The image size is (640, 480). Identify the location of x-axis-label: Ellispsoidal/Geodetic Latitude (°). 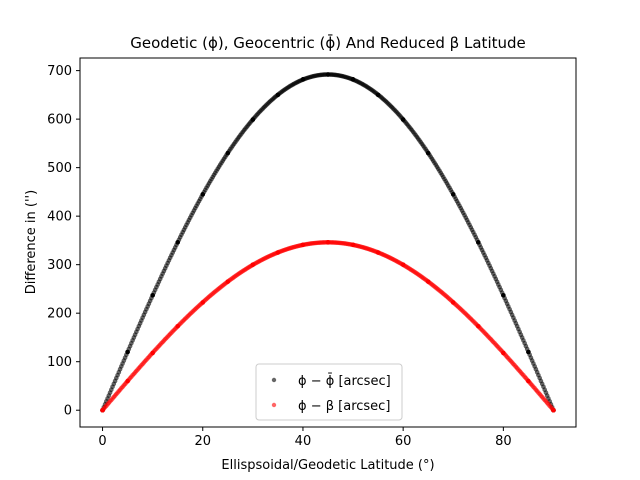
(327, 465).